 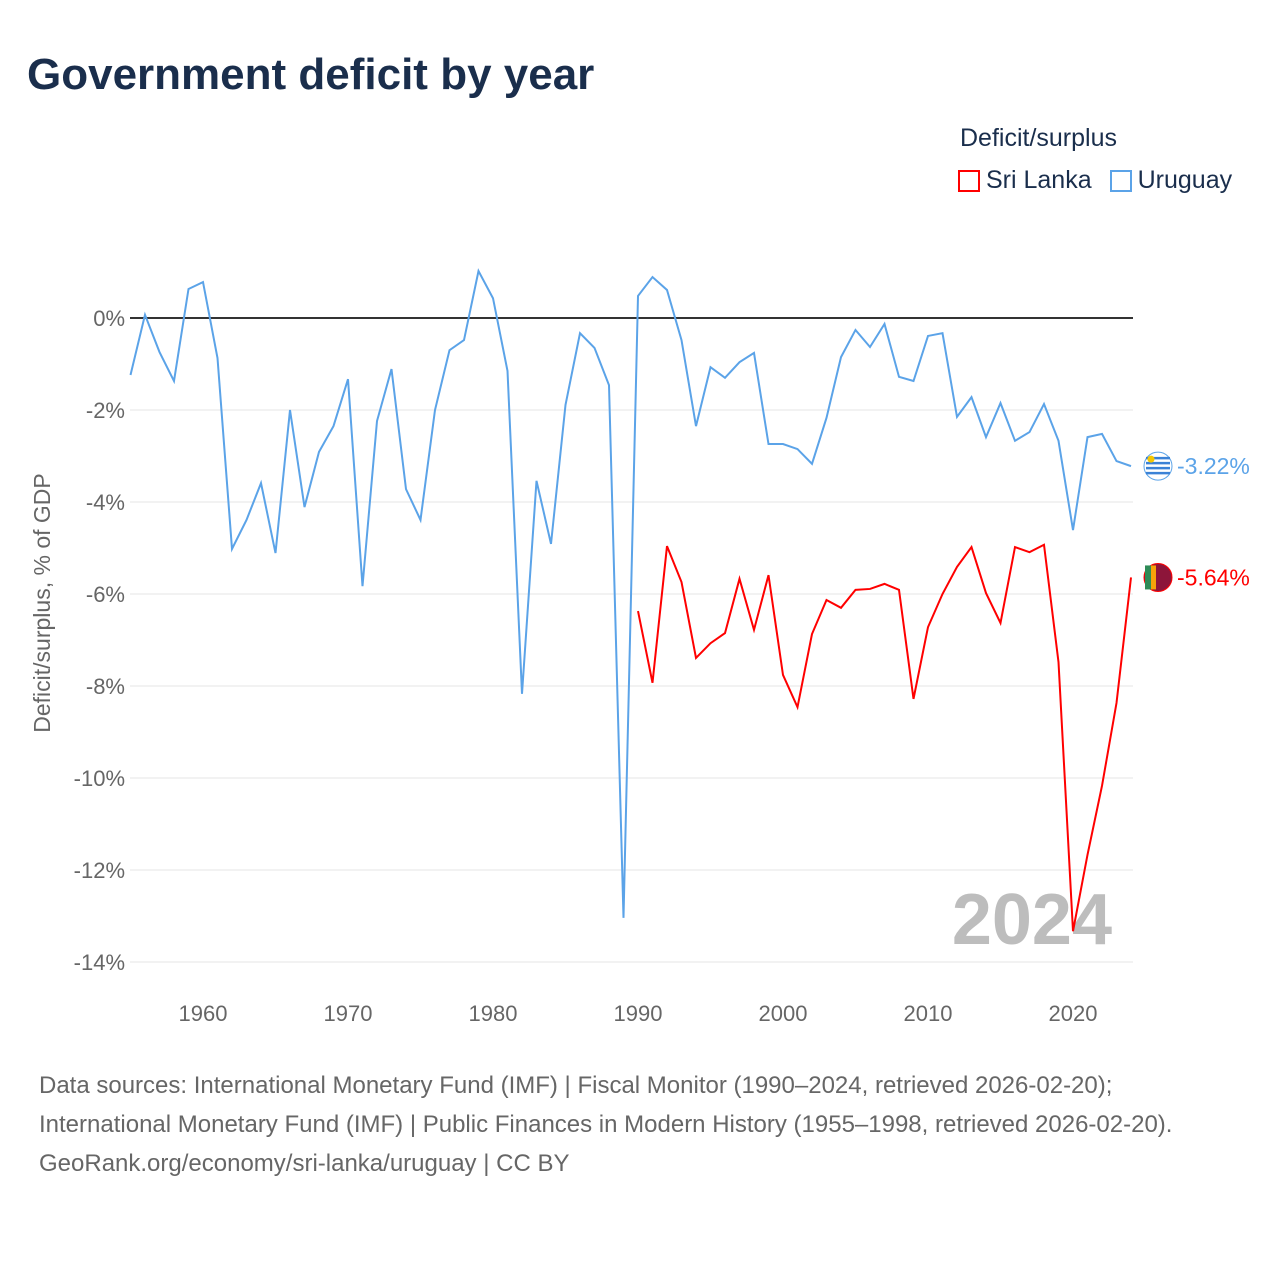 I want to click on x-tick-label: 2020, so click(x=1073, y=1013).